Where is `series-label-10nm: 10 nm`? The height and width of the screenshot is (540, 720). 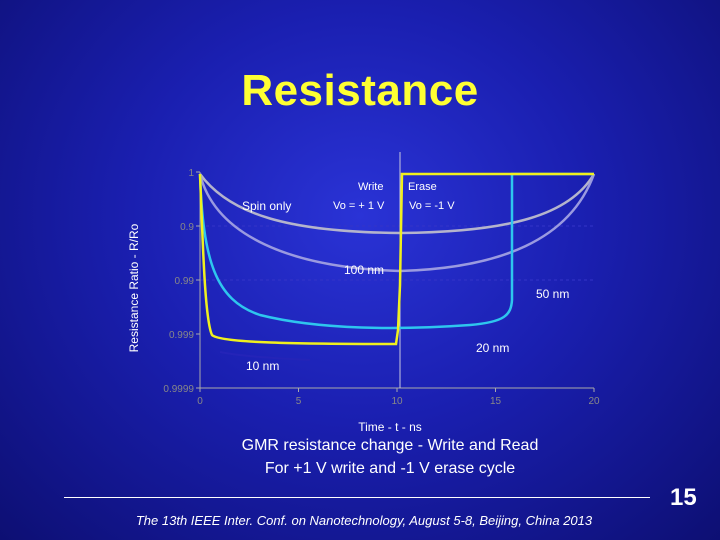
series-label-10nm: 10 nm is located at coordinates (262, 366).